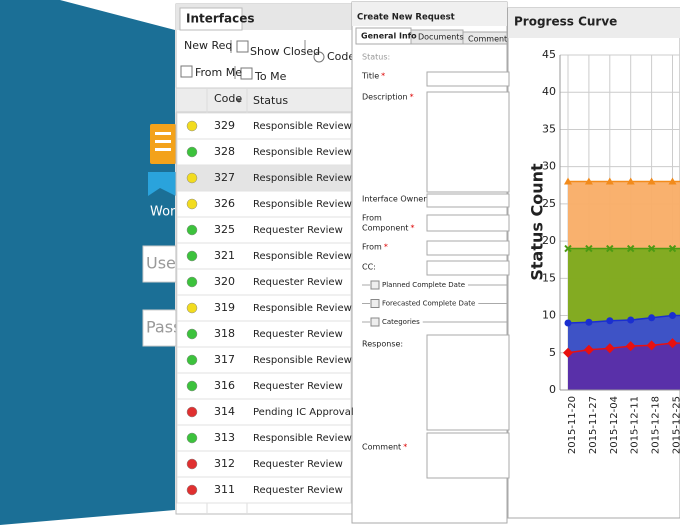 The height and width of the screenshot is (525, 680). Describe the element at coordinates (224, 151) in the screenshot. I see `row-code: 328` at that location.